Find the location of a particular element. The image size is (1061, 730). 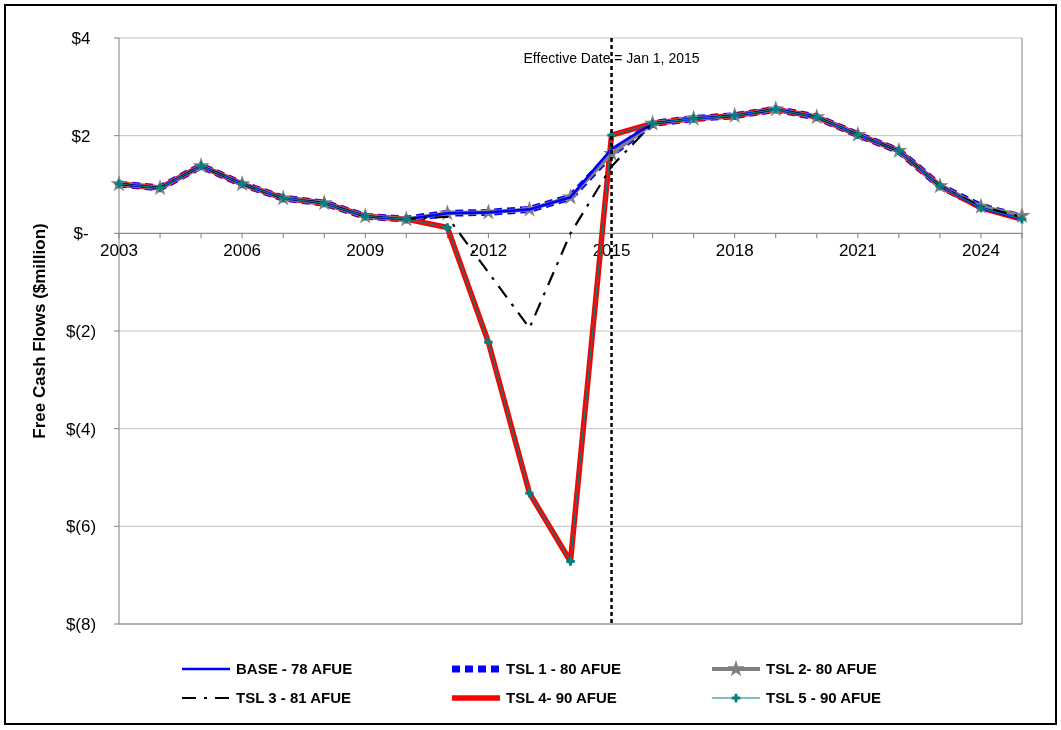

x-tick-label: 2006 is located at coordinates (242, 251).